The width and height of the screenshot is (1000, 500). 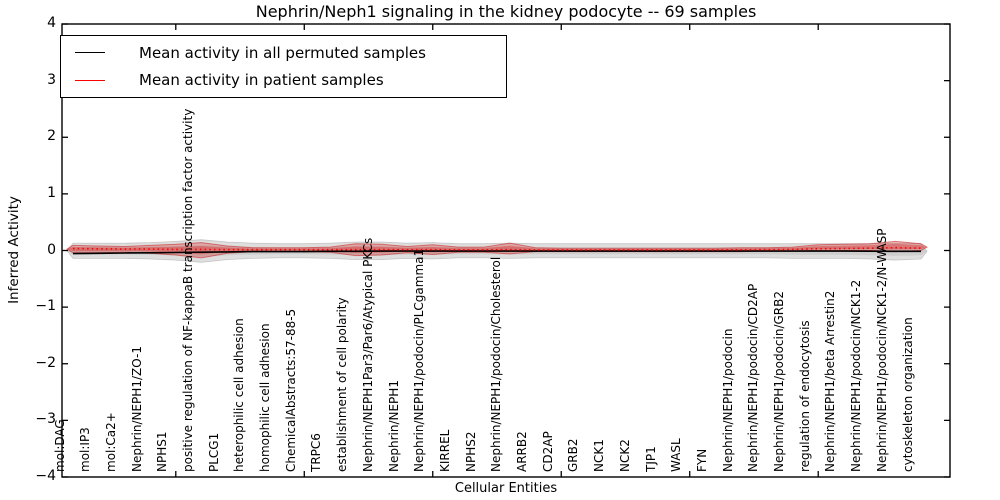 What do you see at coordinates (51, 192) in the screenshot?
I see `y-tick-label-1: 1` at bounding box center [51, 192].